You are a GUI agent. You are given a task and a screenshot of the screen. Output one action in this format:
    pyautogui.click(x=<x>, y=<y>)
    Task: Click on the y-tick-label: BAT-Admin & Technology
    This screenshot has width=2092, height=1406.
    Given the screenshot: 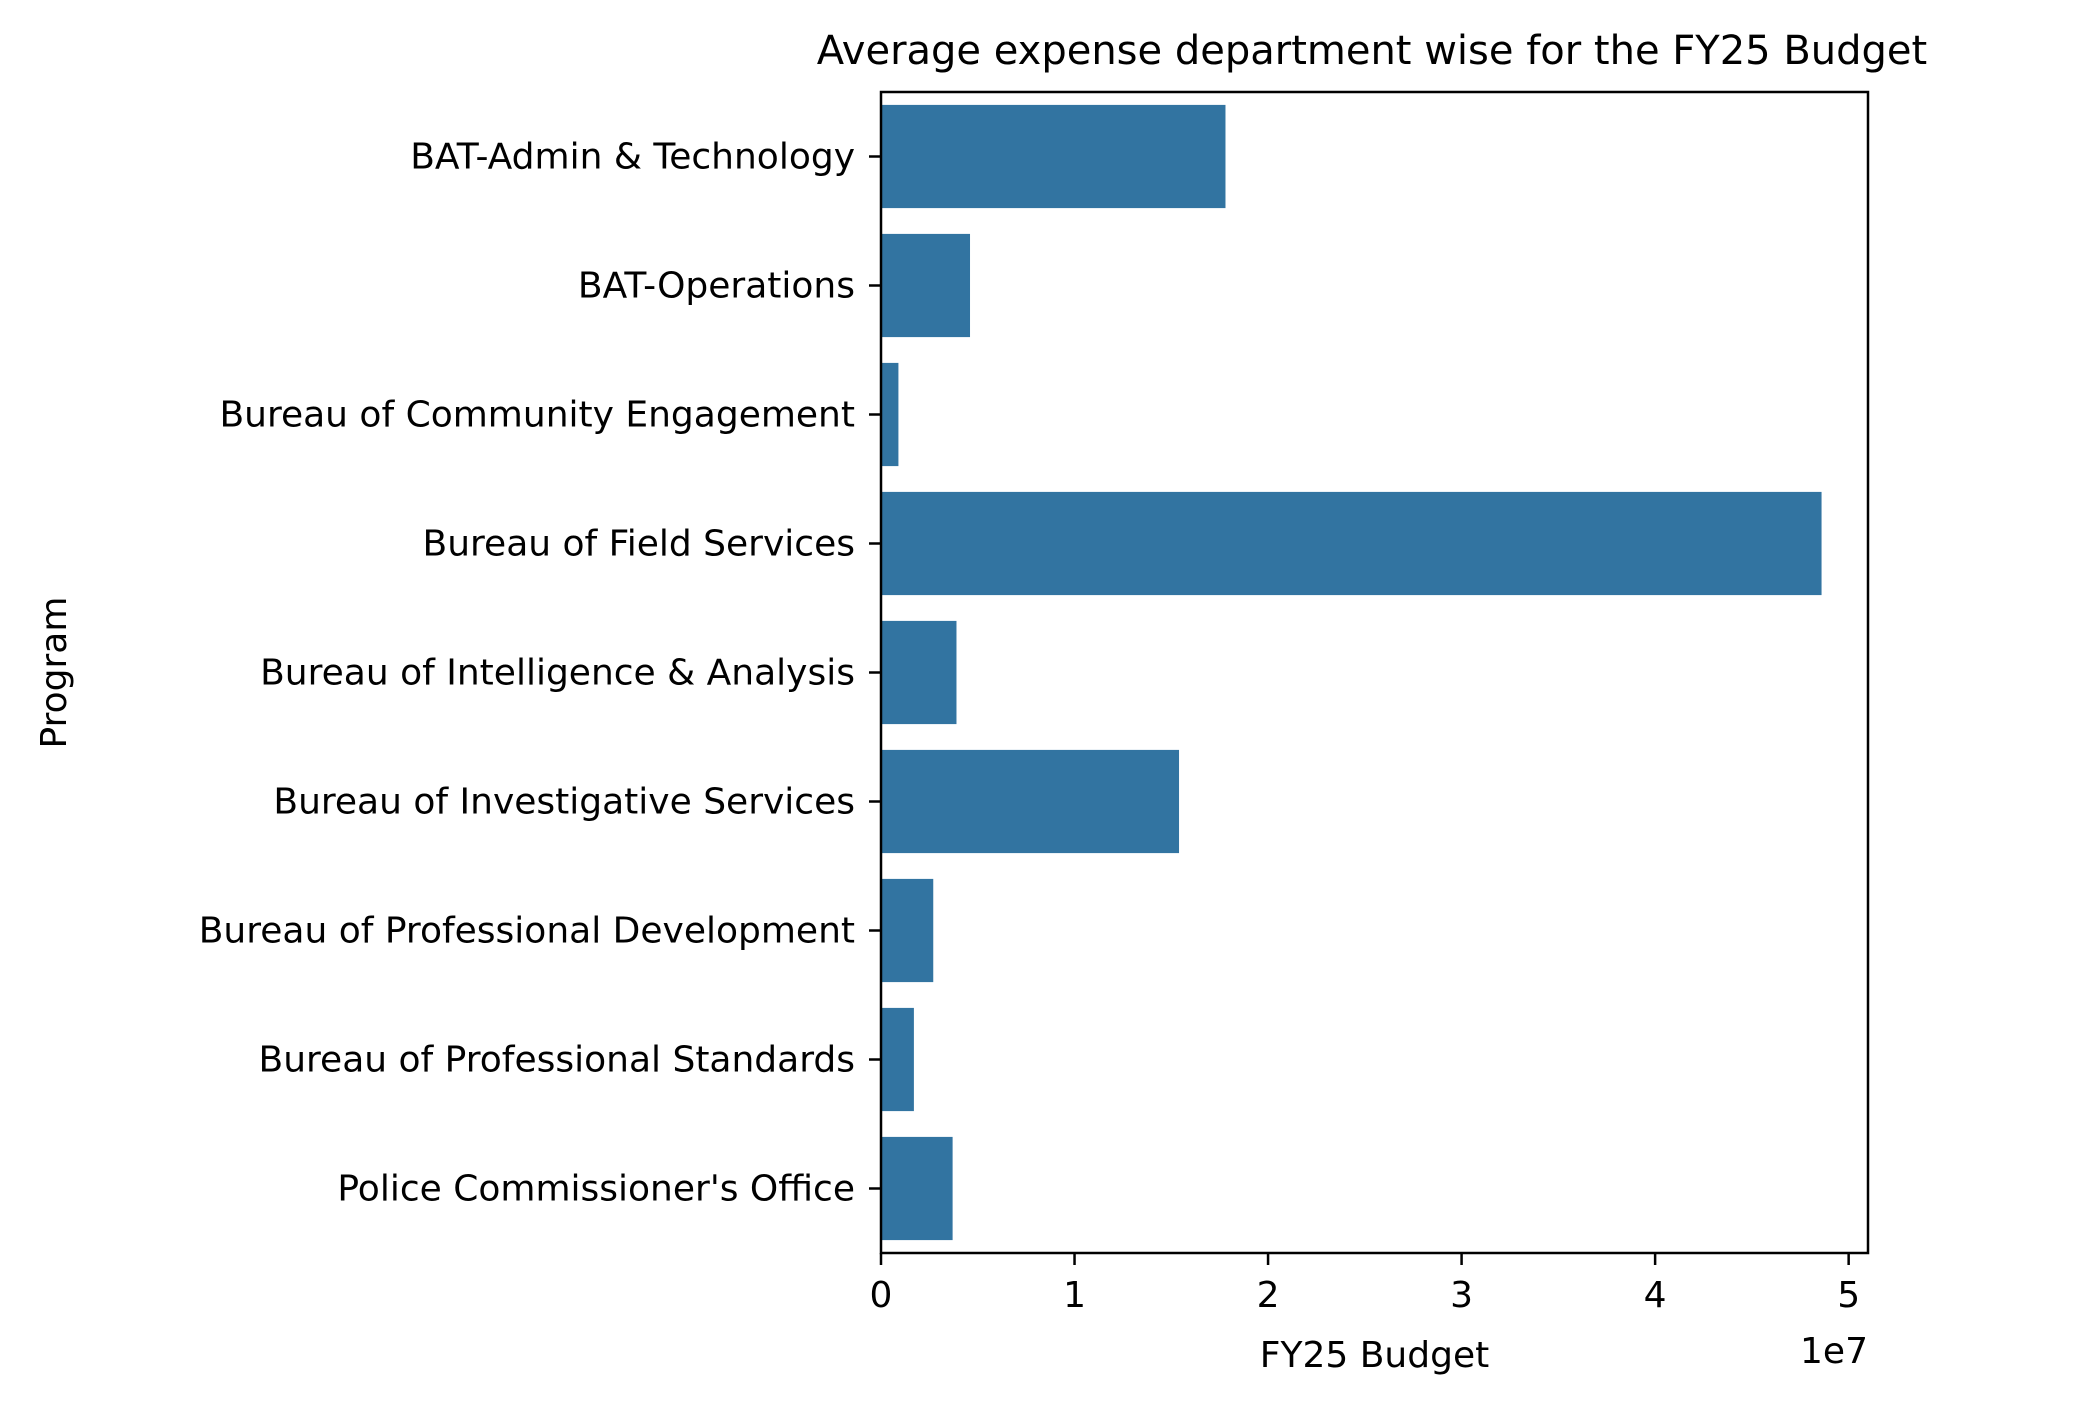 What is the action you would take?
    pyautogui.click(x=632, y=157)
    